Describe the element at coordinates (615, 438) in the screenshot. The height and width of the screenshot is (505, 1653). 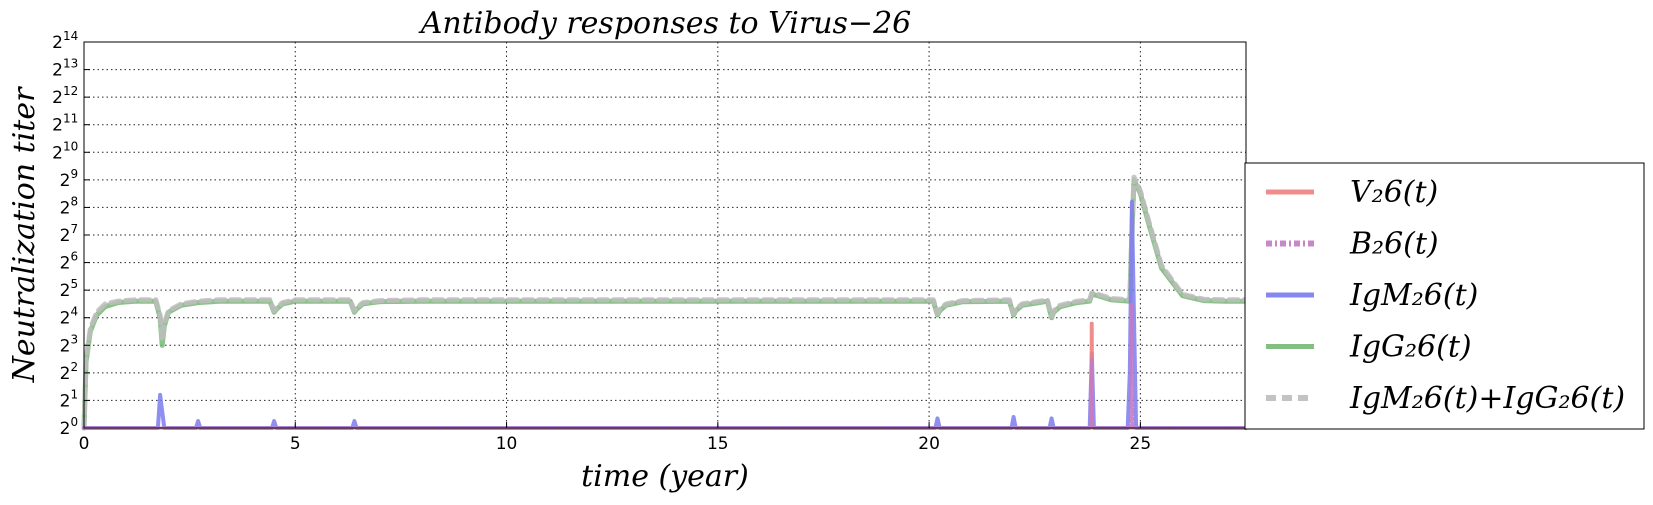
I see `x-ticks: 0 5 10 15 20 25` at that location.